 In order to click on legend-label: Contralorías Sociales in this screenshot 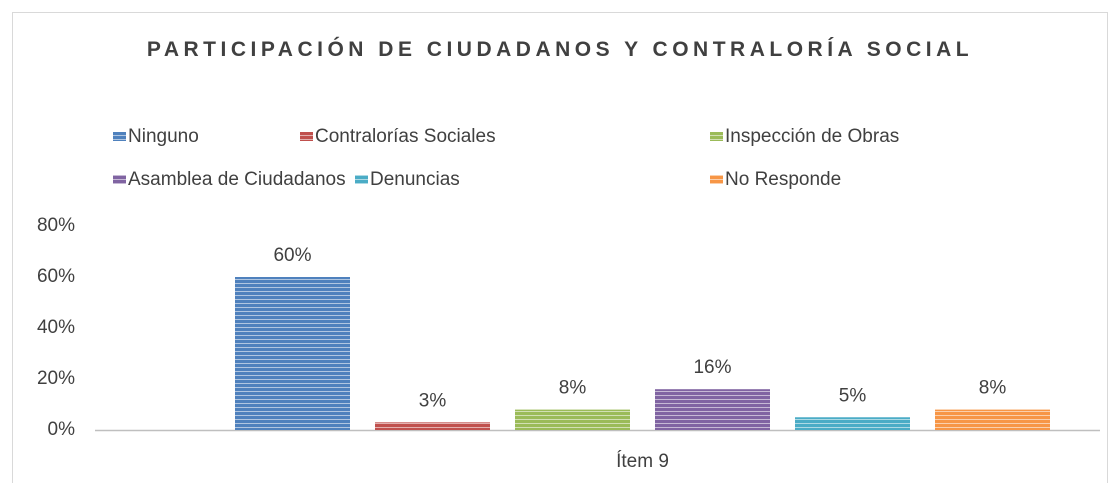, I will do `click(405, 136)`.